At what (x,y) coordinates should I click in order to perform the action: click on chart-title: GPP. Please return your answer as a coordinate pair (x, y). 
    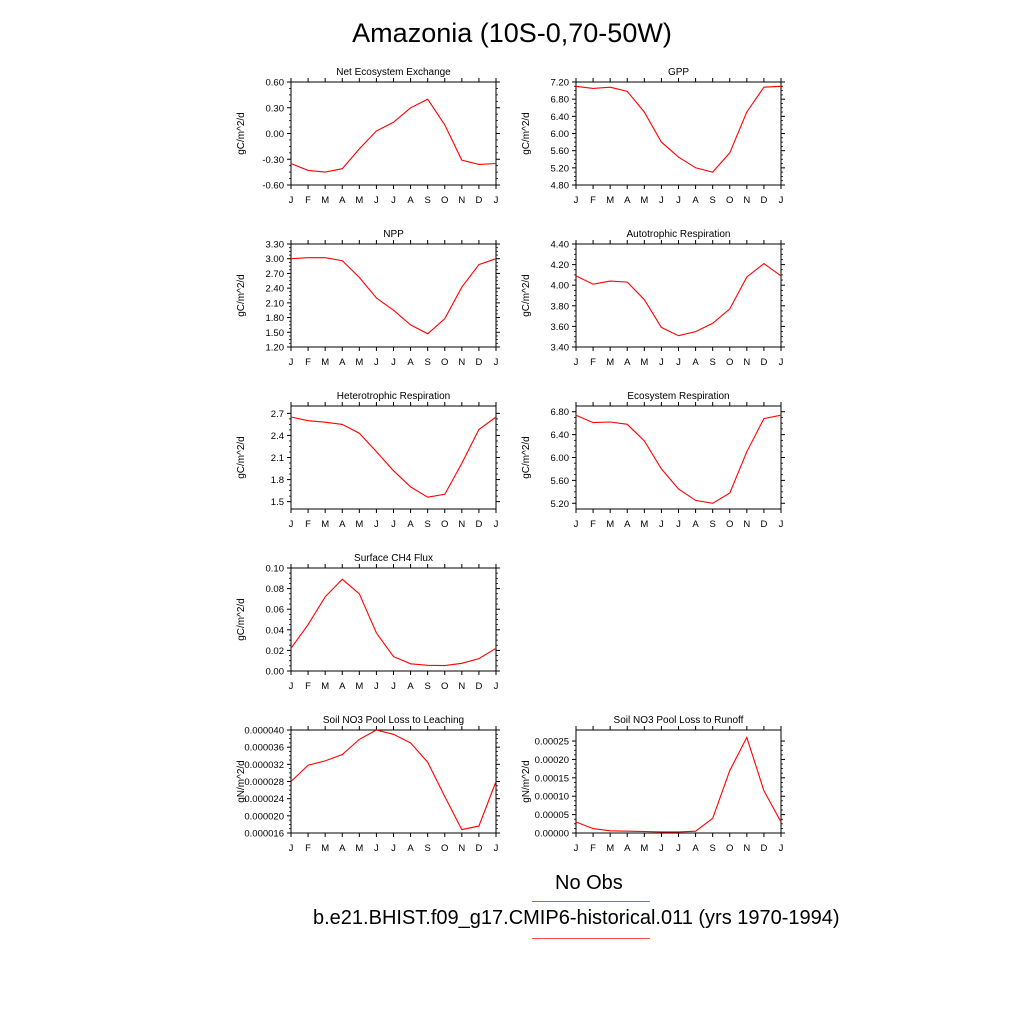
    Looking at the image, I should click on (678, 72).